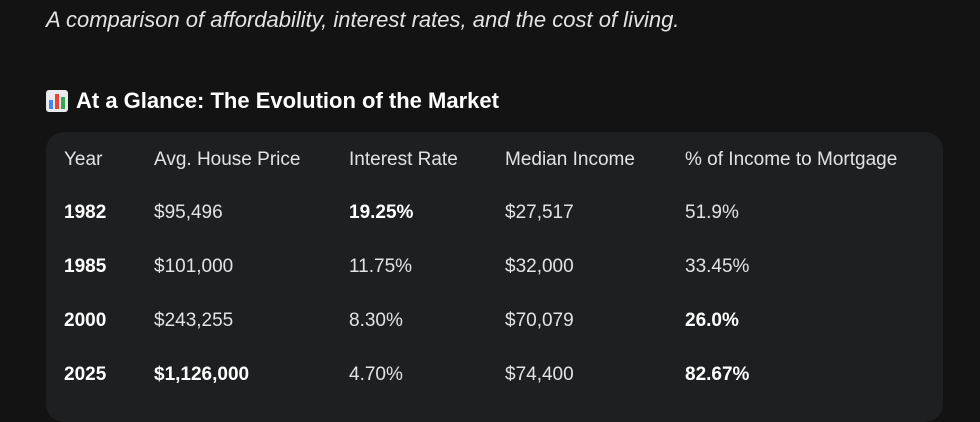 The height and width of the screenshot is (422, 980). I want to click on table-row: 2025 $1,126,000 4.70% $74,400 82.67%, so click(494, 375).